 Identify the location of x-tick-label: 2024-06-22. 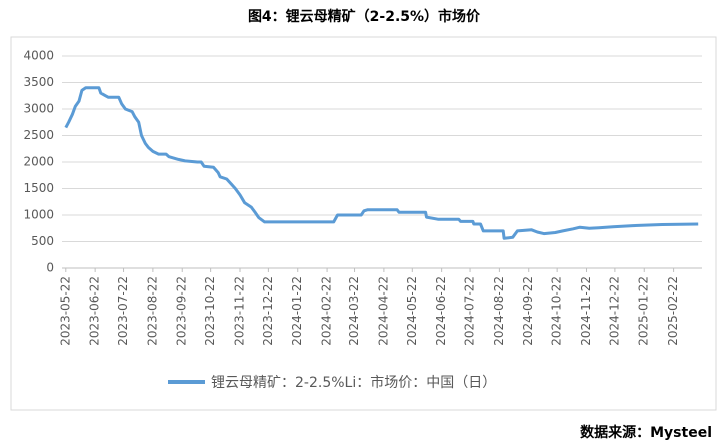
(441, 311).